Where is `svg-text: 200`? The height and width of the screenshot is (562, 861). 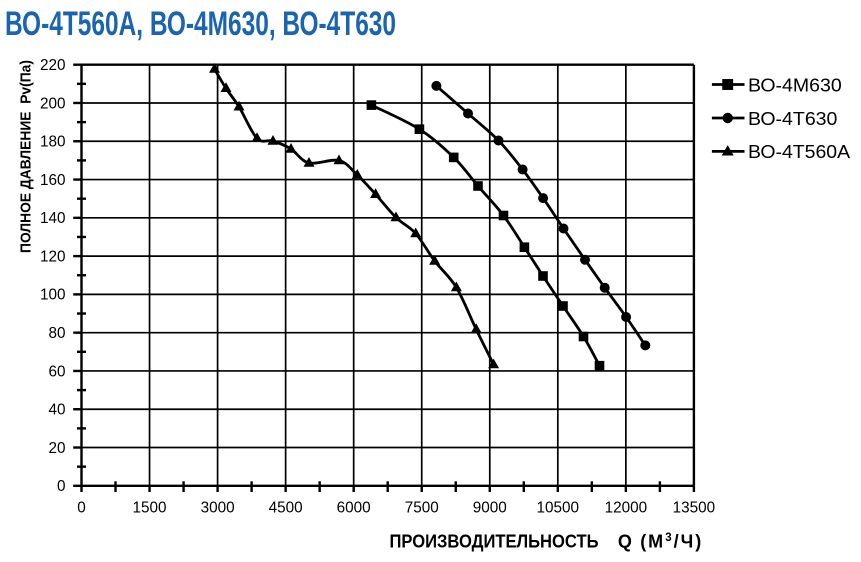
svg-text: 200 is located at coordinates (53, 103).